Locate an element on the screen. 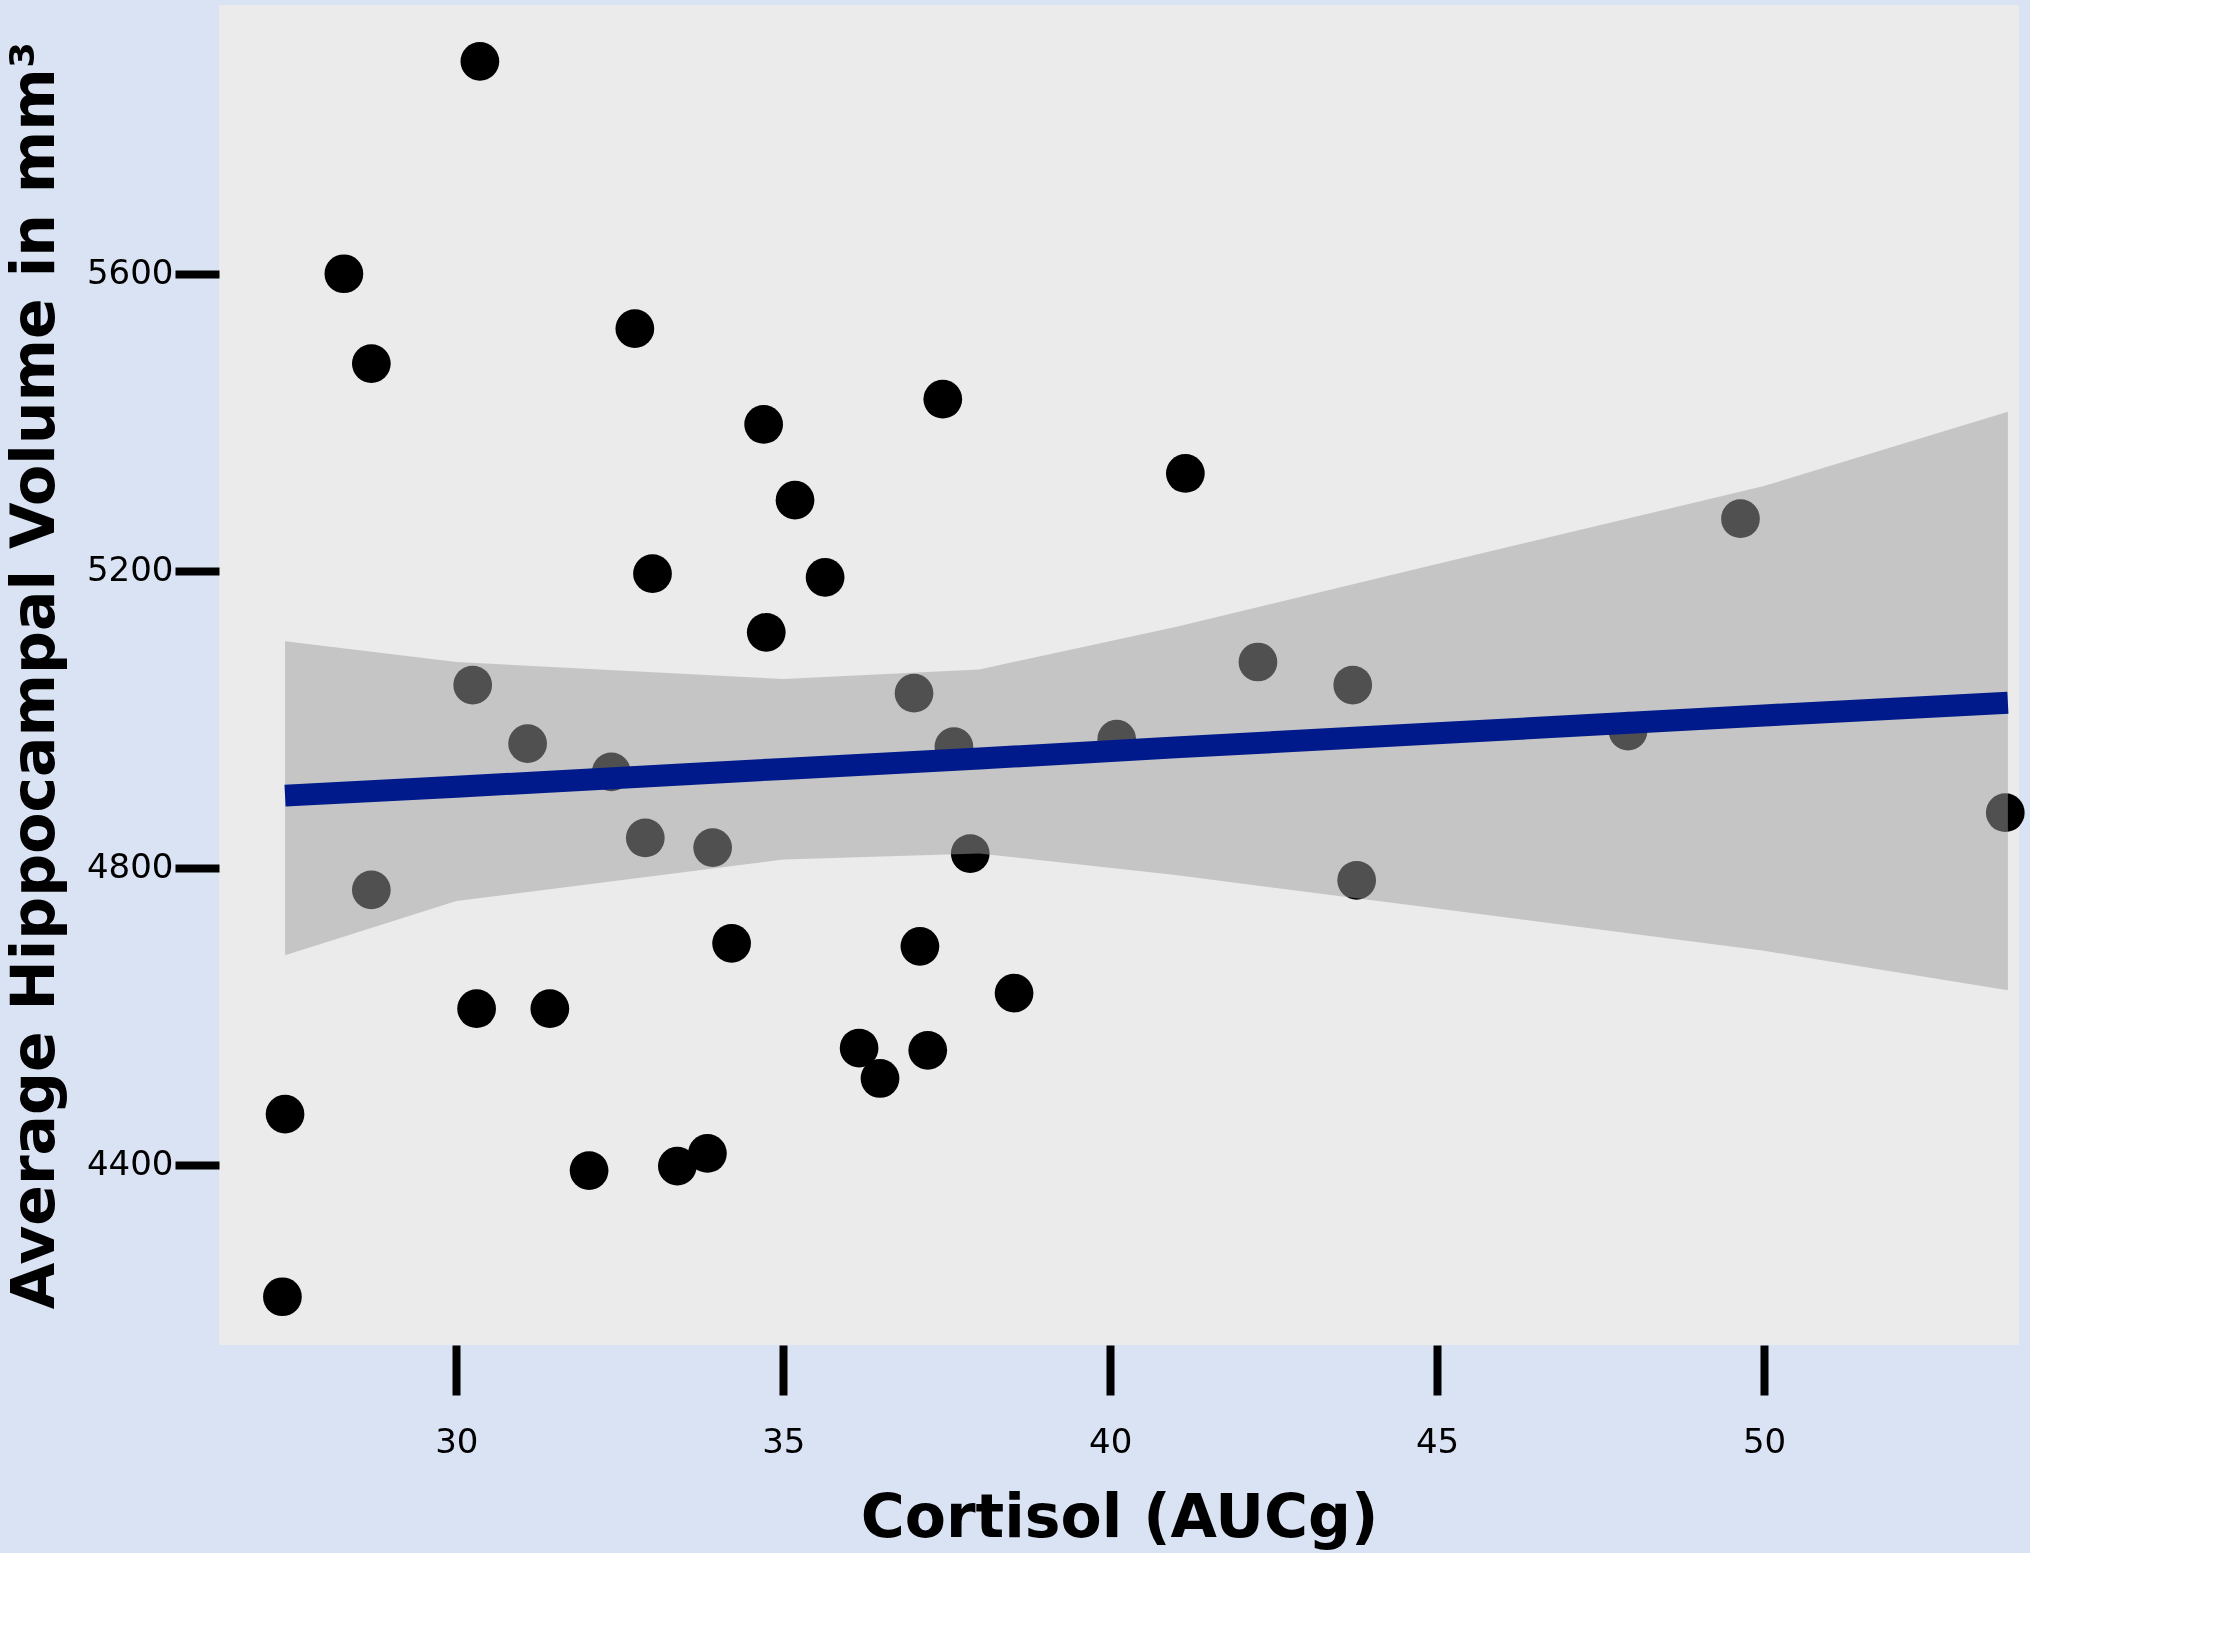 The height and width of the screenshot is (1650, 2226). y-tick-label: 5200 is located at coordinates (130, 569).